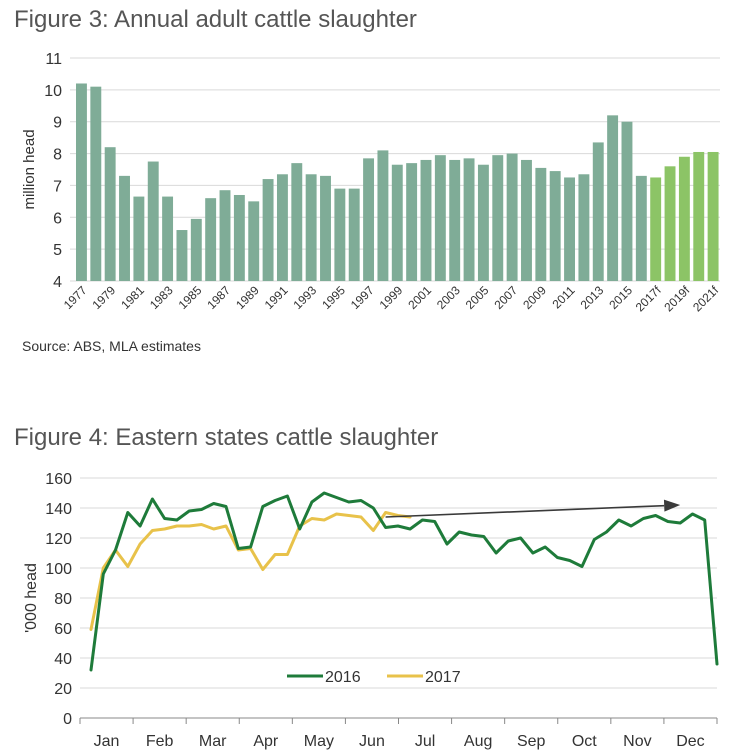 This screenshot has width=730, height=753. Describe the element at coordinates (57, 250) in the screenshot. I see `y-tick-label: 5` at that location.